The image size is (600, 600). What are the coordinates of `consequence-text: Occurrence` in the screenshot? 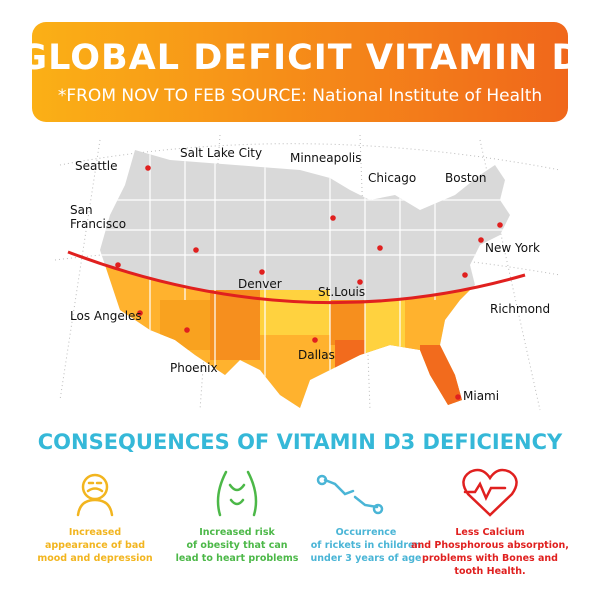 It's located at (366, 532).